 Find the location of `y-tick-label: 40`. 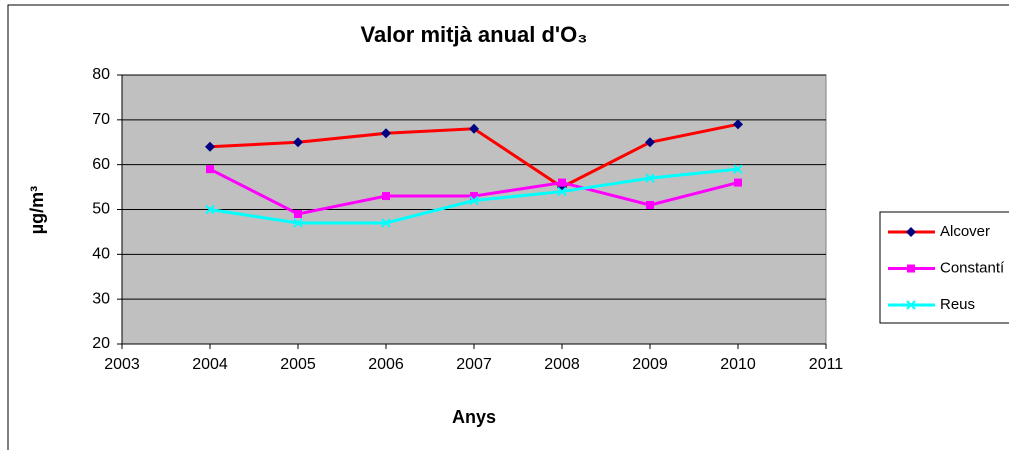

y-tick-label: 40 is located at coordinates (101, 254).